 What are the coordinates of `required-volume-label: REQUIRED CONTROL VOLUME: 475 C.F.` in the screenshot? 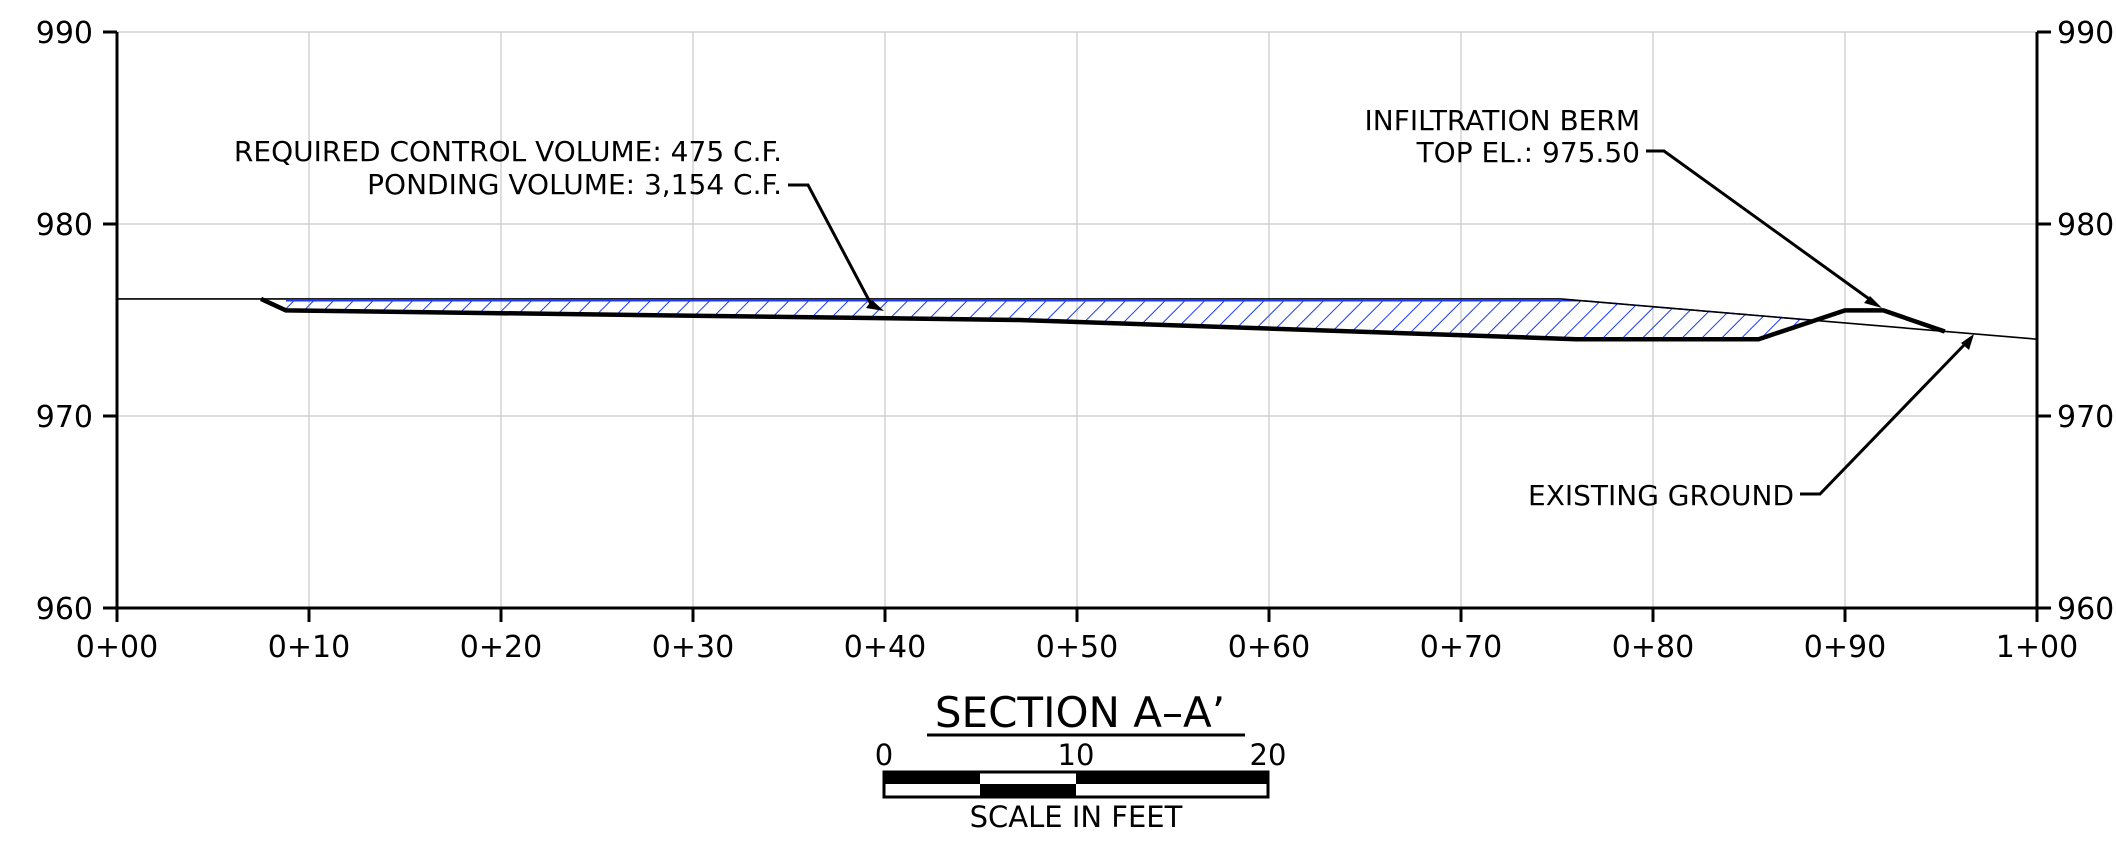 It's located at (508, 151).